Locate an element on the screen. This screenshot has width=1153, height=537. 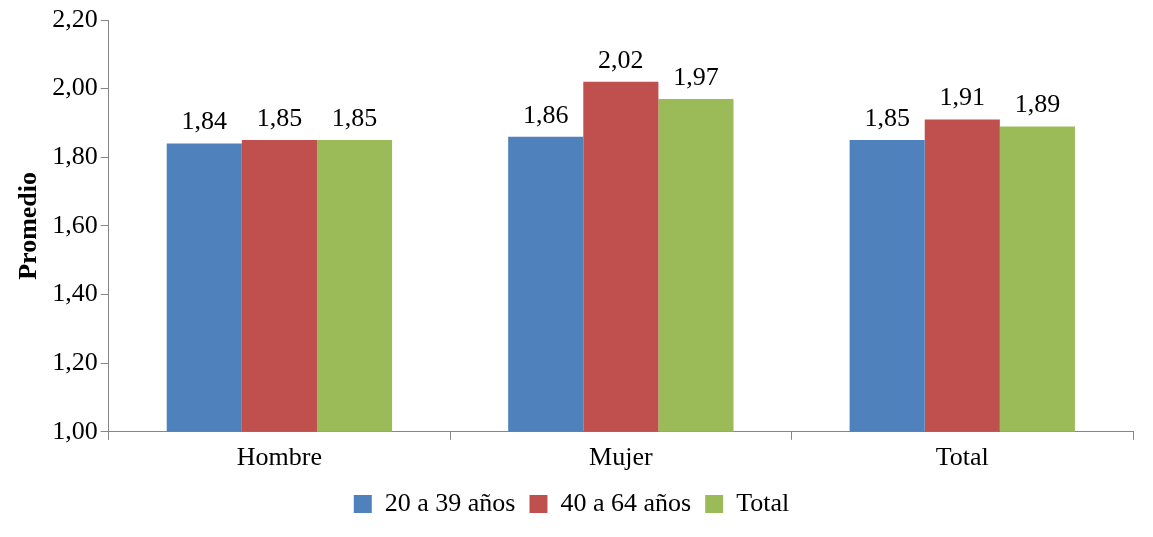
data-label: 1,86 is located at coordinates (545, 114).